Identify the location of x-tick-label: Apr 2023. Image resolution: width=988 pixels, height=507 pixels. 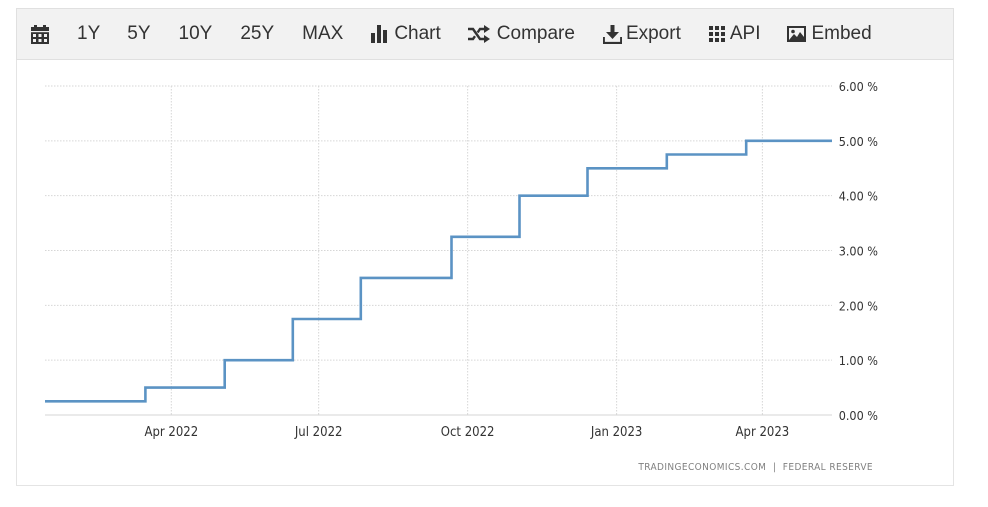
(763, 432).